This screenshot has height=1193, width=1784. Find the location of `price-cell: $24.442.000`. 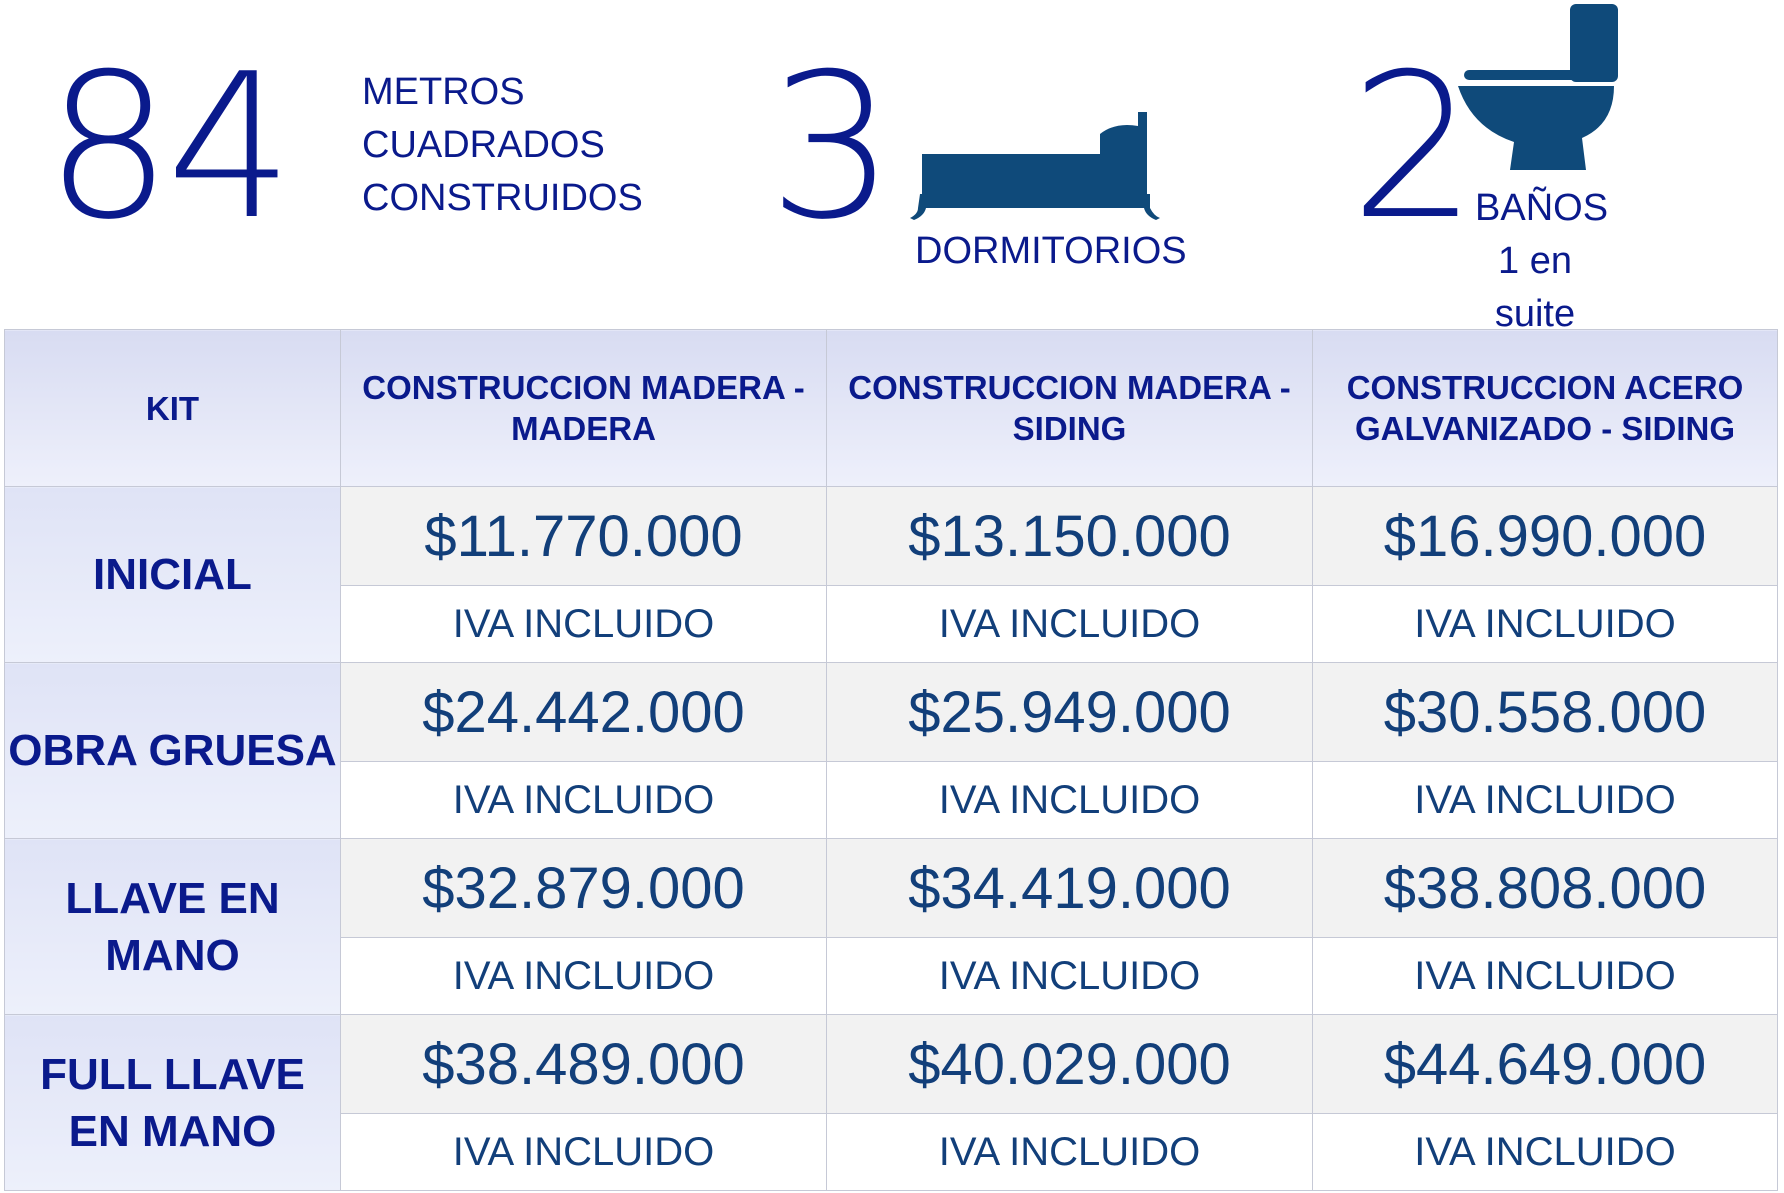

price-cell: $24.442.000 is located at coordinates (583, 712).